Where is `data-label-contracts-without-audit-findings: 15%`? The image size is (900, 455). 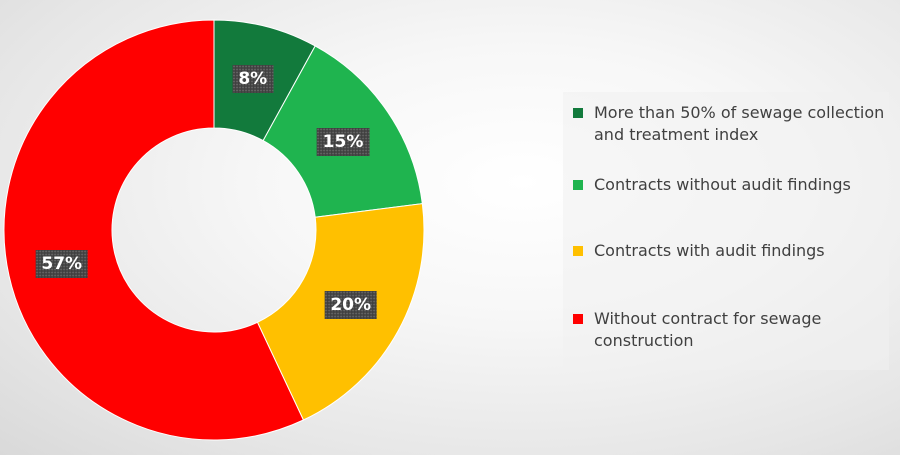
data-label-contracts-without-audit-findings: 15% is located at coordinates (343, 142).